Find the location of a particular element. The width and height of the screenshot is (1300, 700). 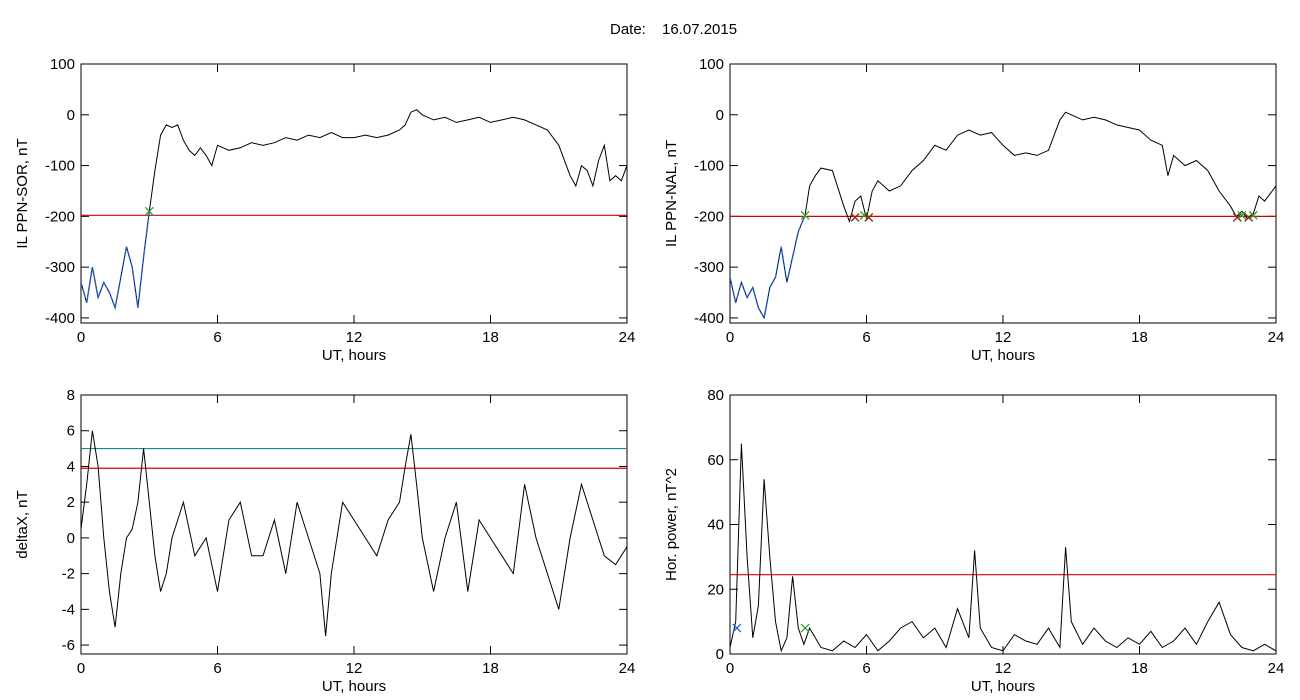

y-tick-label: 4 is located at coordinates (71, 466).